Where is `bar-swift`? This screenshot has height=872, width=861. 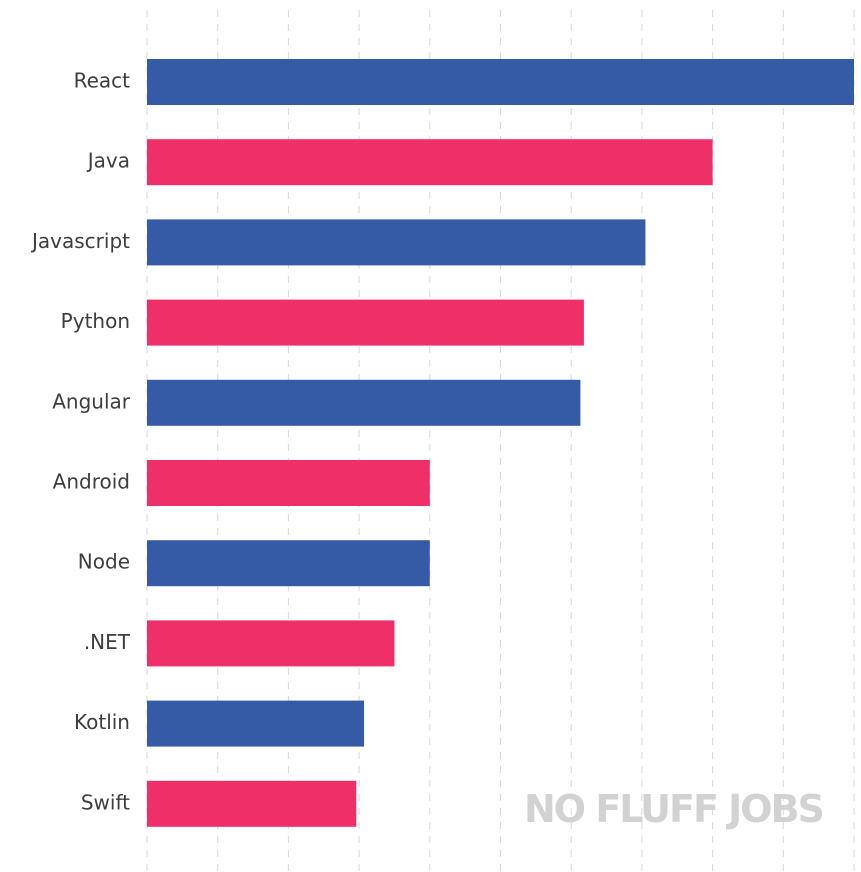
bar-swift is located at coordinates (252, 803).